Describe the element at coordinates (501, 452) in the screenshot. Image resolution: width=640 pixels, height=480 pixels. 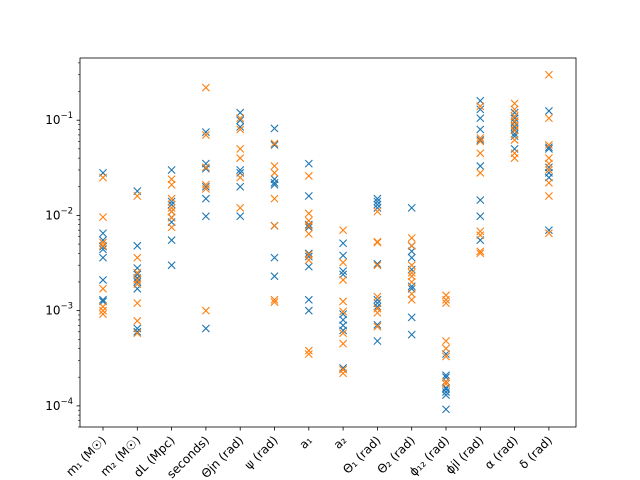
I see `x-tick-label: α (rad)` at that location.